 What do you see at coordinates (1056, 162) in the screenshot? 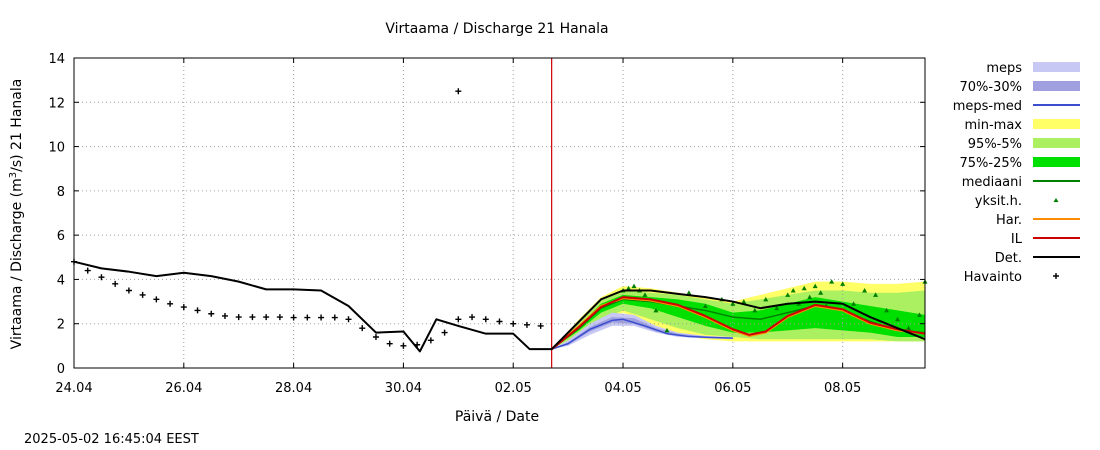
I see `legend-swatch-p7525` at bounding box center [1056, 162].